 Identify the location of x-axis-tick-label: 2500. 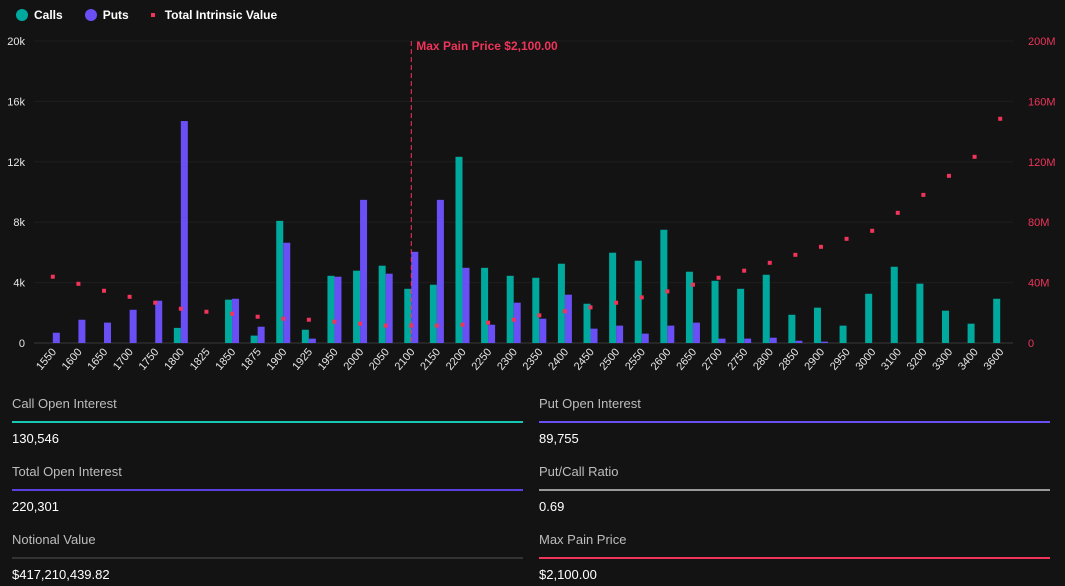
(609, 359).